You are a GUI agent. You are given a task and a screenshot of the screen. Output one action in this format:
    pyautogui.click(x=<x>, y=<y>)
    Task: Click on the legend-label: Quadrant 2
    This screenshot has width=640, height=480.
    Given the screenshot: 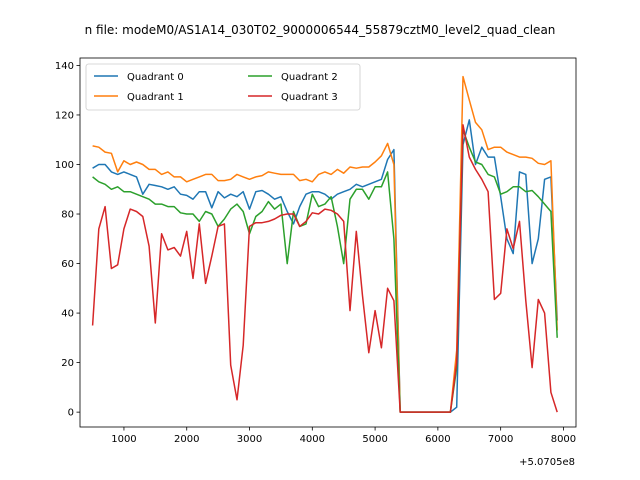 What is the action you would take?
    pyautogui.click(x=309, y=77)
    